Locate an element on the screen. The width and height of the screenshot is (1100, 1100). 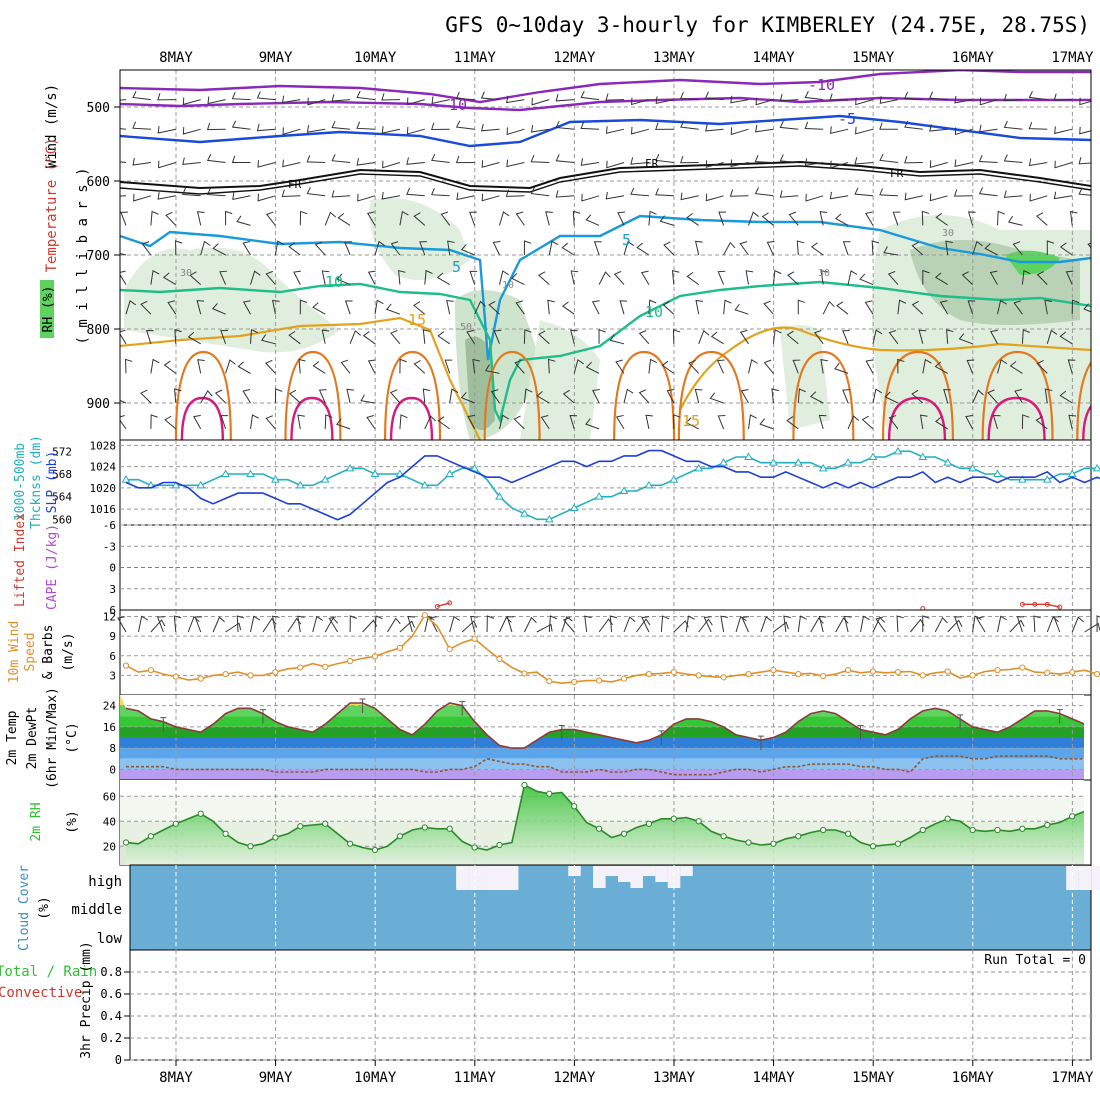
temp-series is located at coordinates (604, 737).